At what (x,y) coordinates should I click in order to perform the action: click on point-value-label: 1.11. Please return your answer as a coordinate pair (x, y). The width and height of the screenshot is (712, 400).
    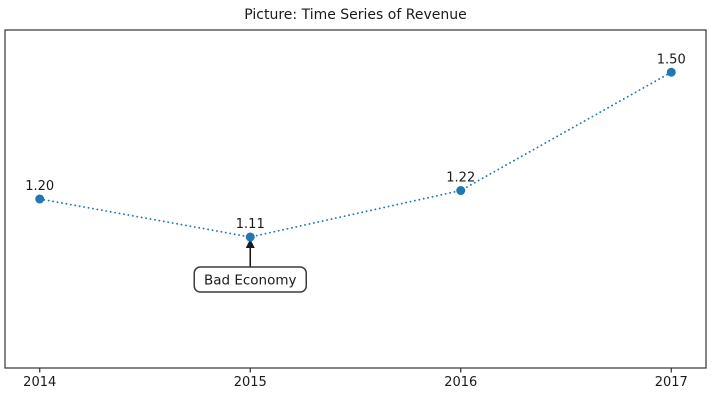
    Looking at the image, I should click on (250, 224).